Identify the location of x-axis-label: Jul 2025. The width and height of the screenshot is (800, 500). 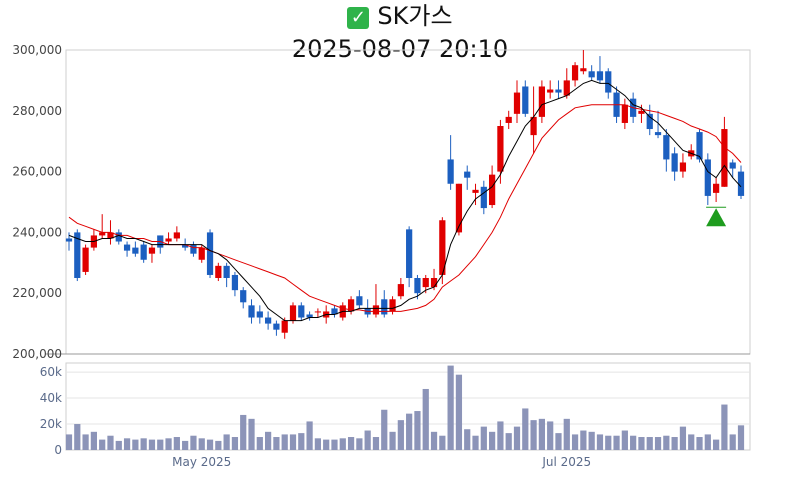
(566, 462).